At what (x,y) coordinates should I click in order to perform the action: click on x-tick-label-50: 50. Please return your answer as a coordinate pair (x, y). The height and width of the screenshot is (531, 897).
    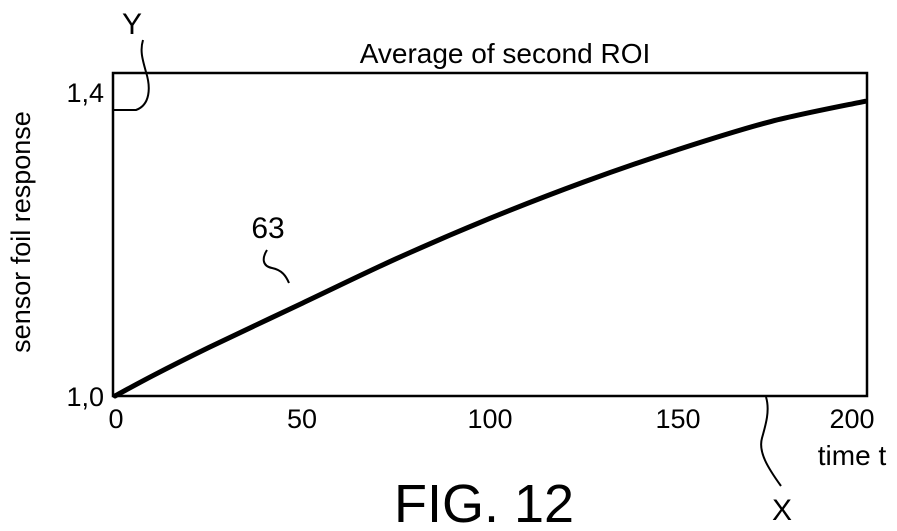
    Looking at the image, I should click on (302, 419).